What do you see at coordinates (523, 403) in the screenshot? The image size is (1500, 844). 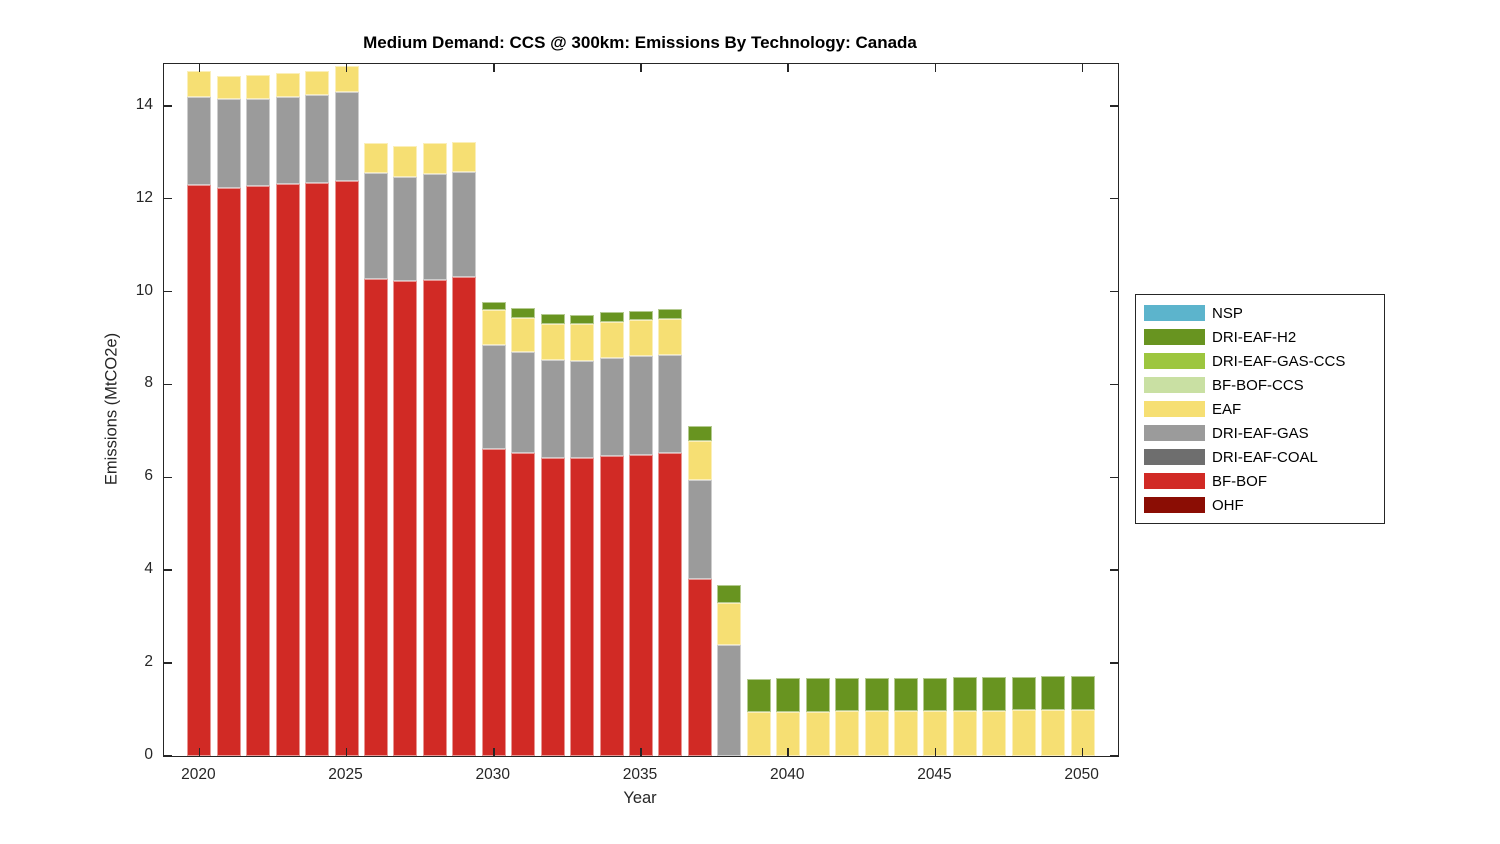 I see `bar-segment-DRI-EAF-GAS-2031` at bounding box center [523, 403].